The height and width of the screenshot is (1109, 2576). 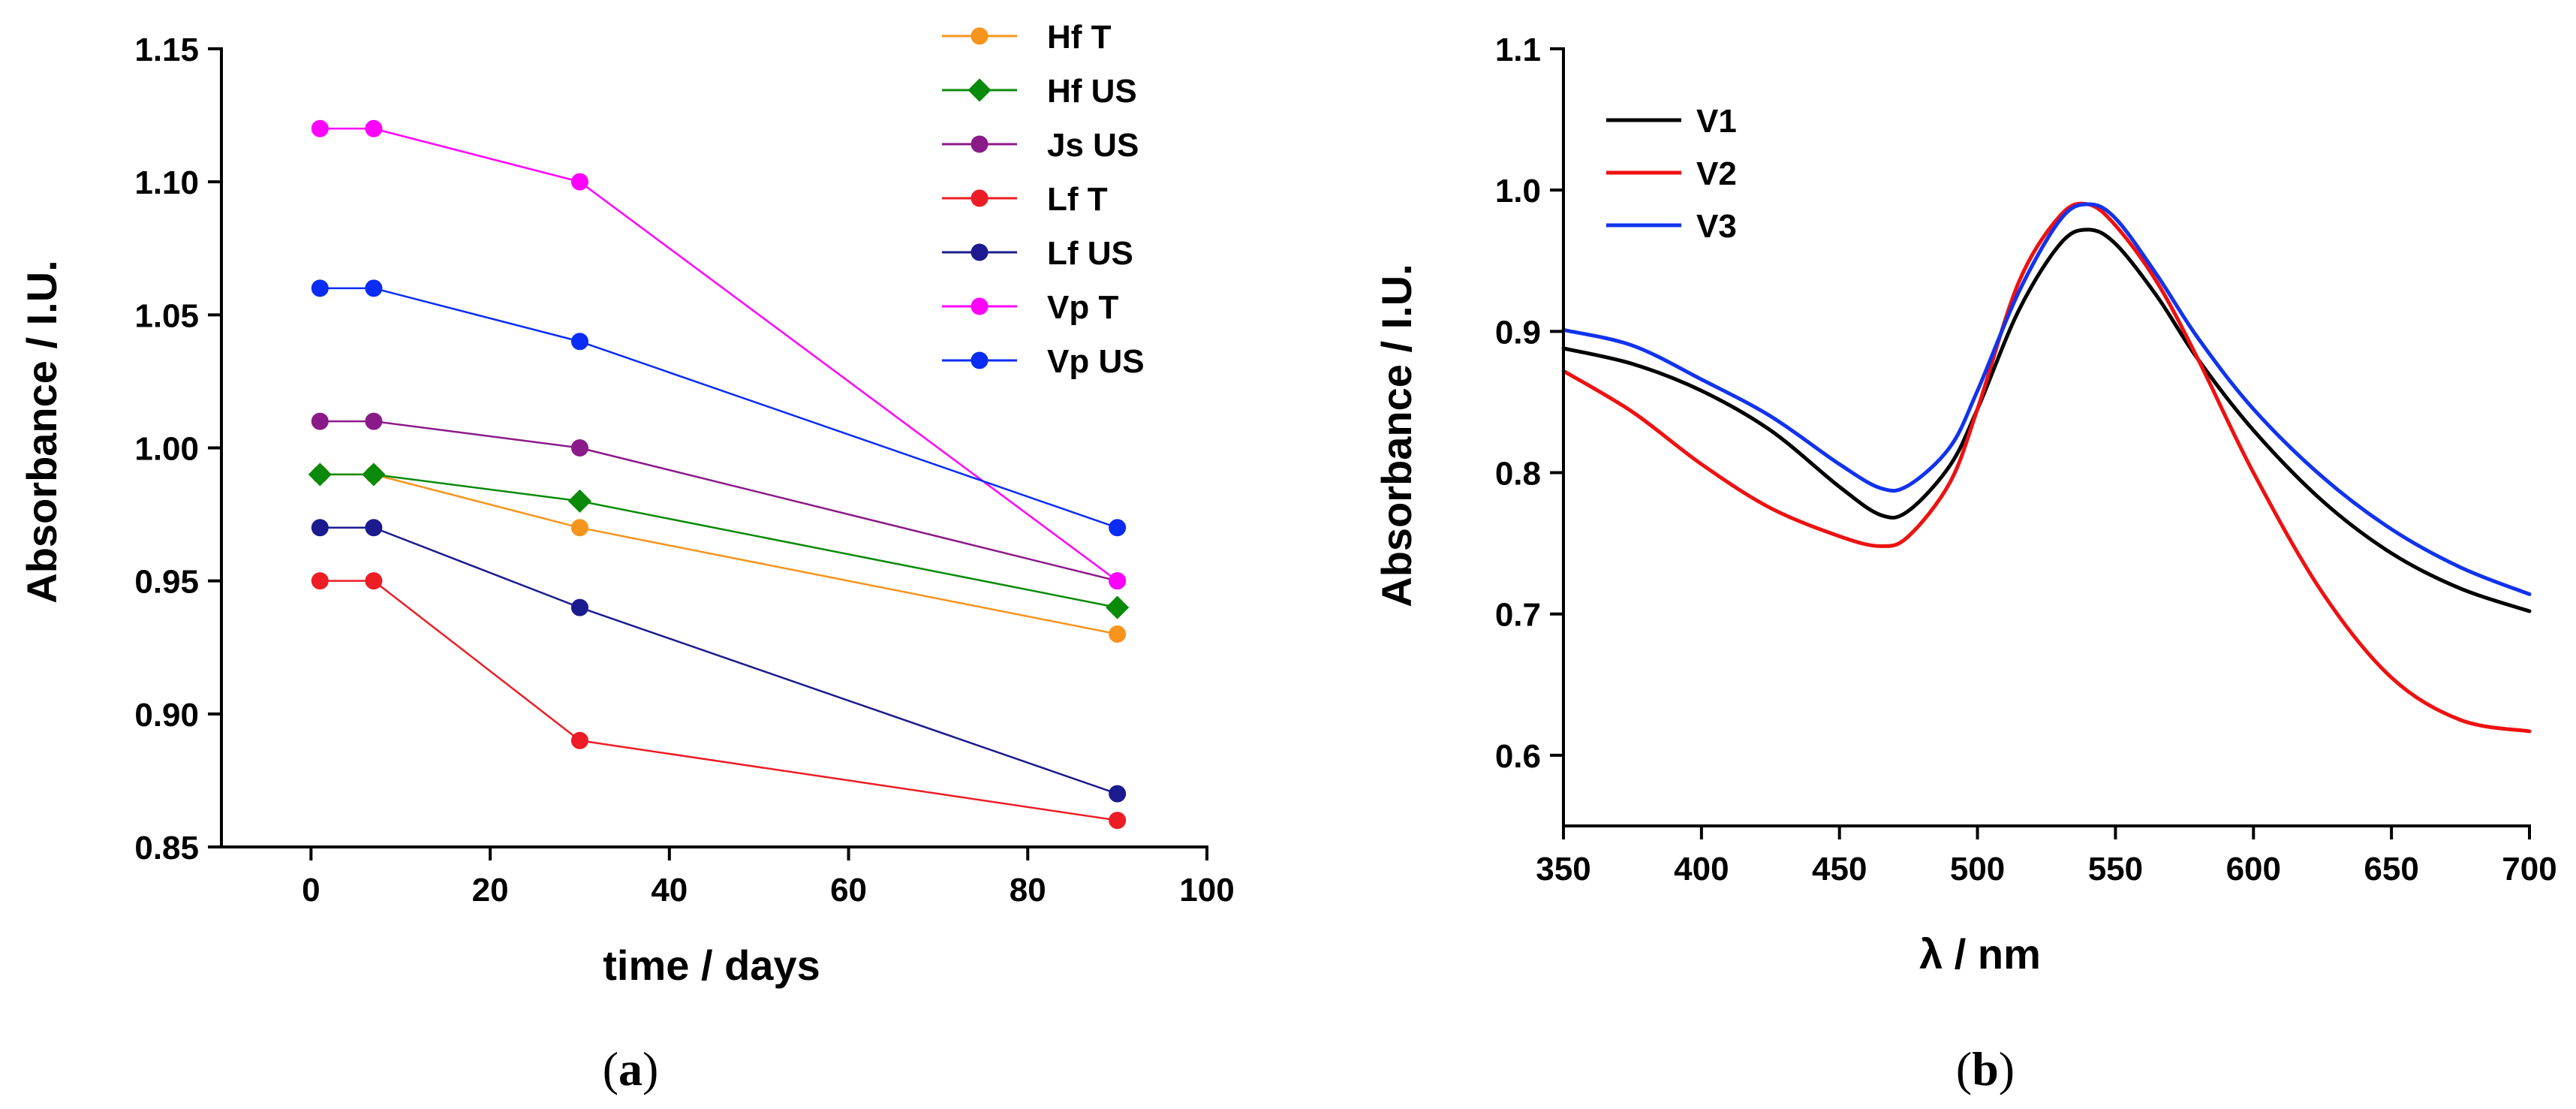 What do you see at coordinates (1716, 121) in the screenshot?
I see `legend-label-v1: V1` at bounding box center [1716, 121].